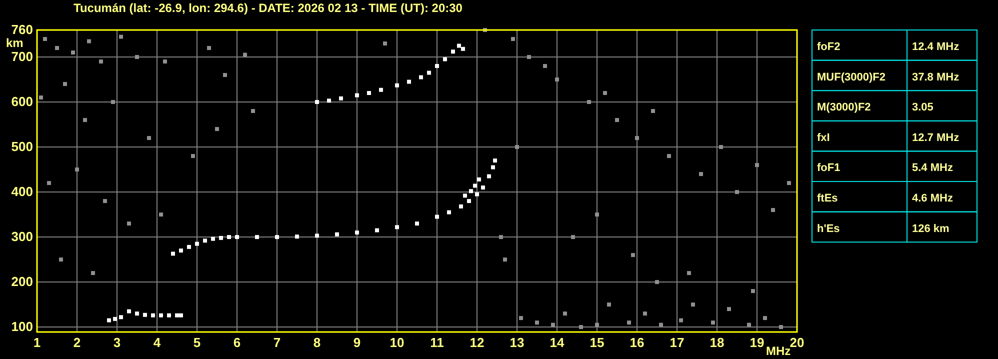  I want to click on text: 37.8 MHz, so click(936, 77).